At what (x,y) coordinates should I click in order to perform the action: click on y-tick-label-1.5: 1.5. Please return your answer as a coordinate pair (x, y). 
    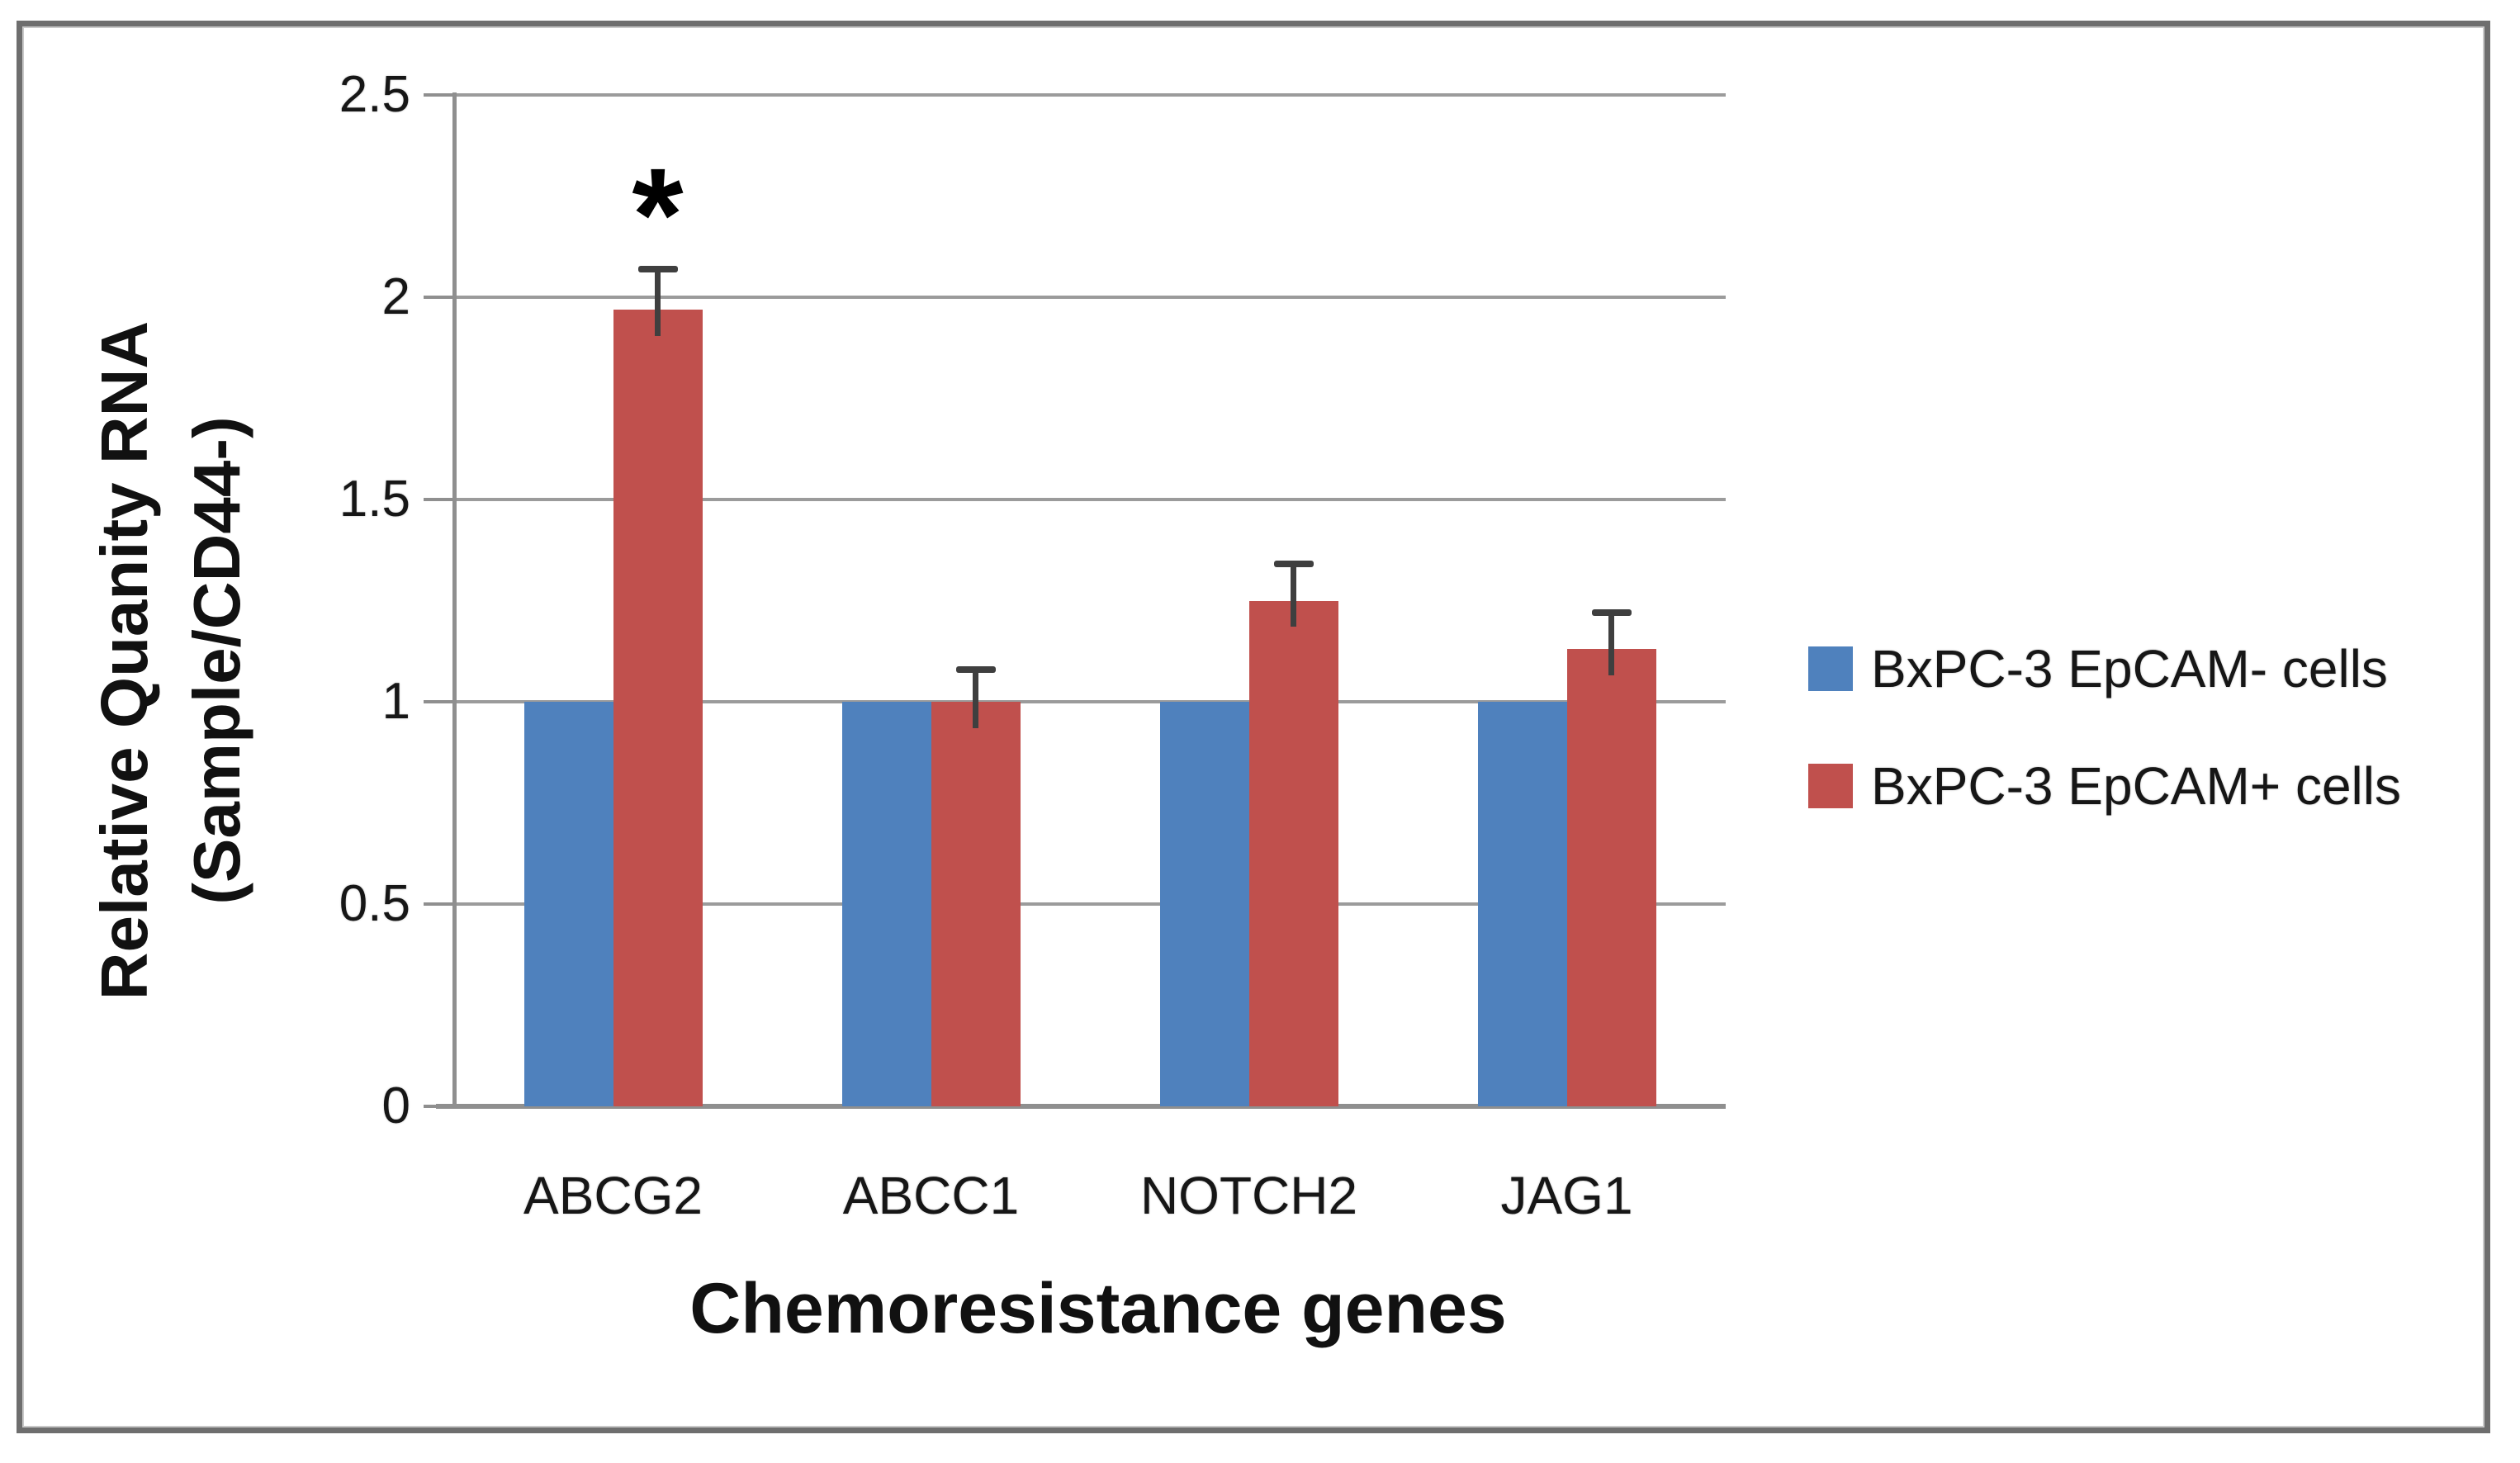
    Looking at the image, I should click on (374, 499).